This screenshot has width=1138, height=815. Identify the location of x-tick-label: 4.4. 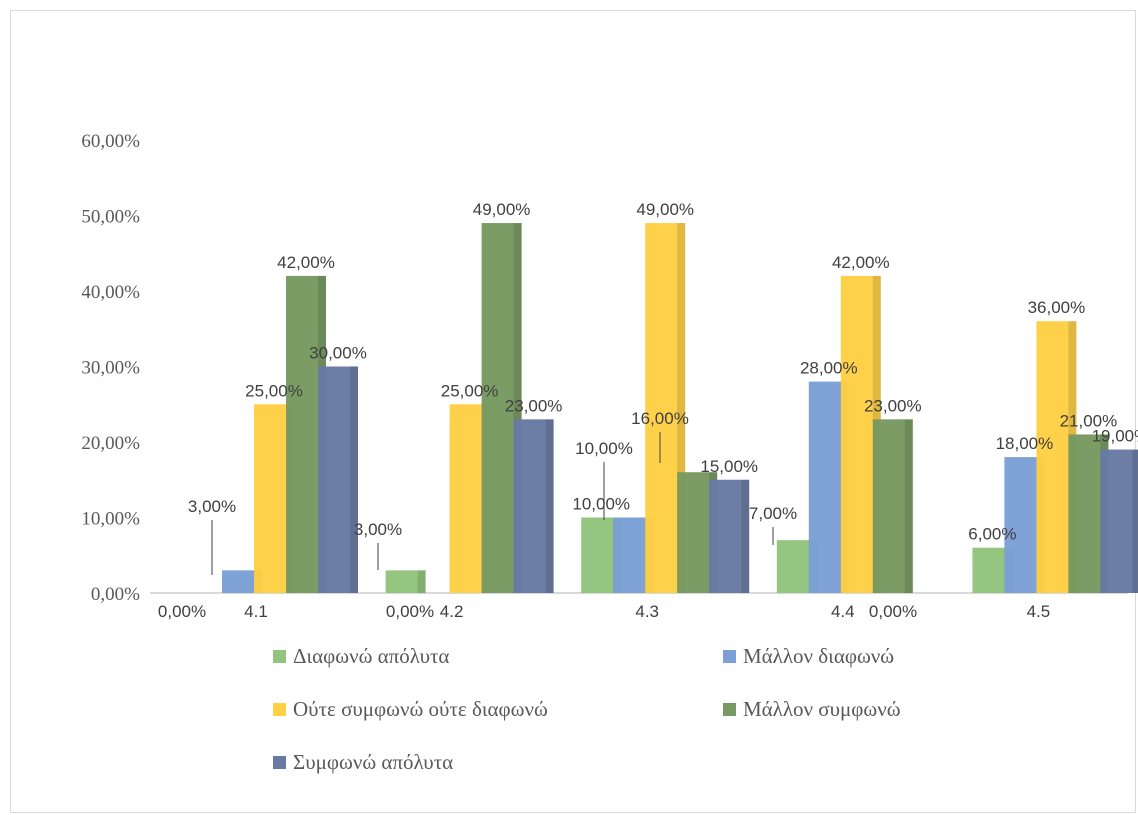
(843, 611).